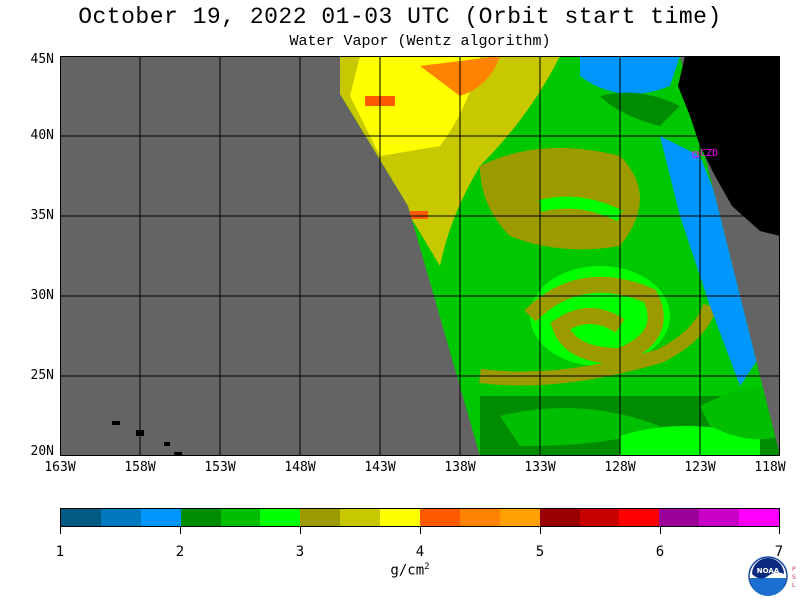 This screenshot has width=800, height=600. What do you see at coordinates (42, 59) in the screenshot?
I see `lat-label-45n: 45N` at bounding box center [42, 59].